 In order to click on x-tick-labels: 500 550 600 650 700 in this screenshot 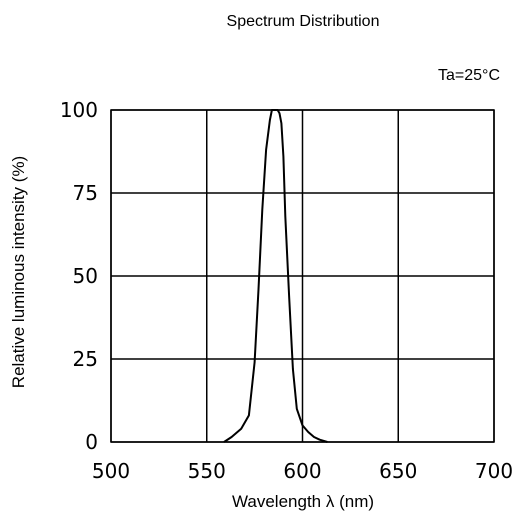, I will do `click(302, 471)`.